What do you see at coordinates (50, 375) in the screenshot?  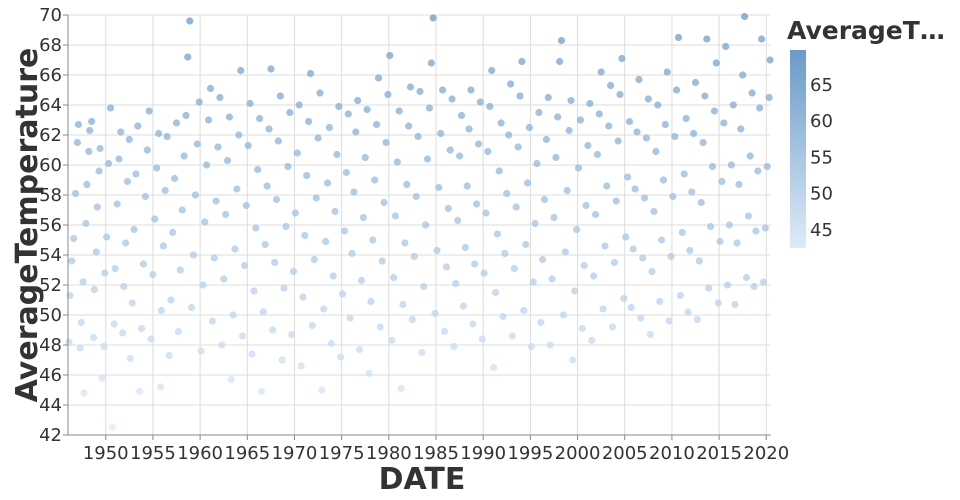 I see `y-tick-label-2: 46` at bounding box center [50, 375].